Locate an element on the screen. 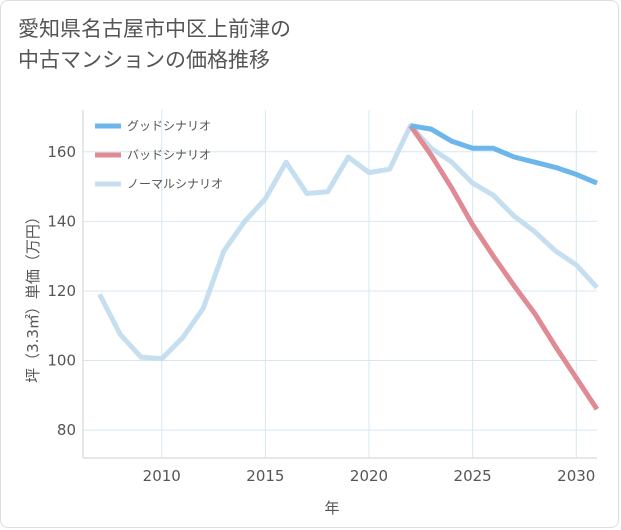  x-tick-label: 2015 is located at coordinates (265, 476).